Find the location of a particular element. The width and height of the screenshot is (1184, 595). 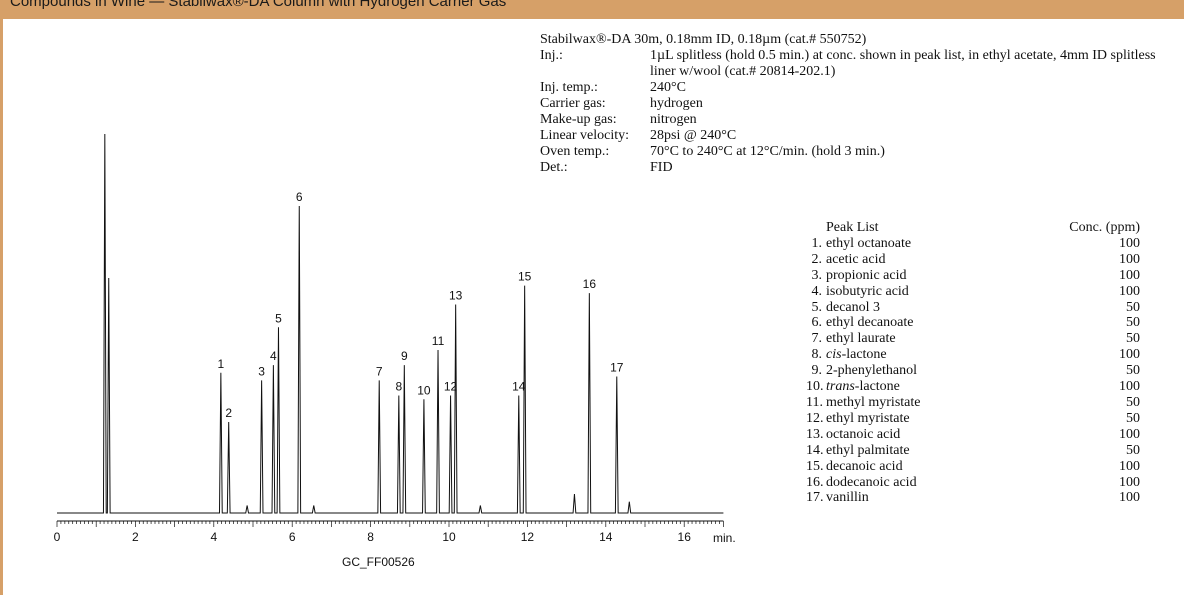

peak-name: 8. cis-lactone is located at coordinates (925, 355).